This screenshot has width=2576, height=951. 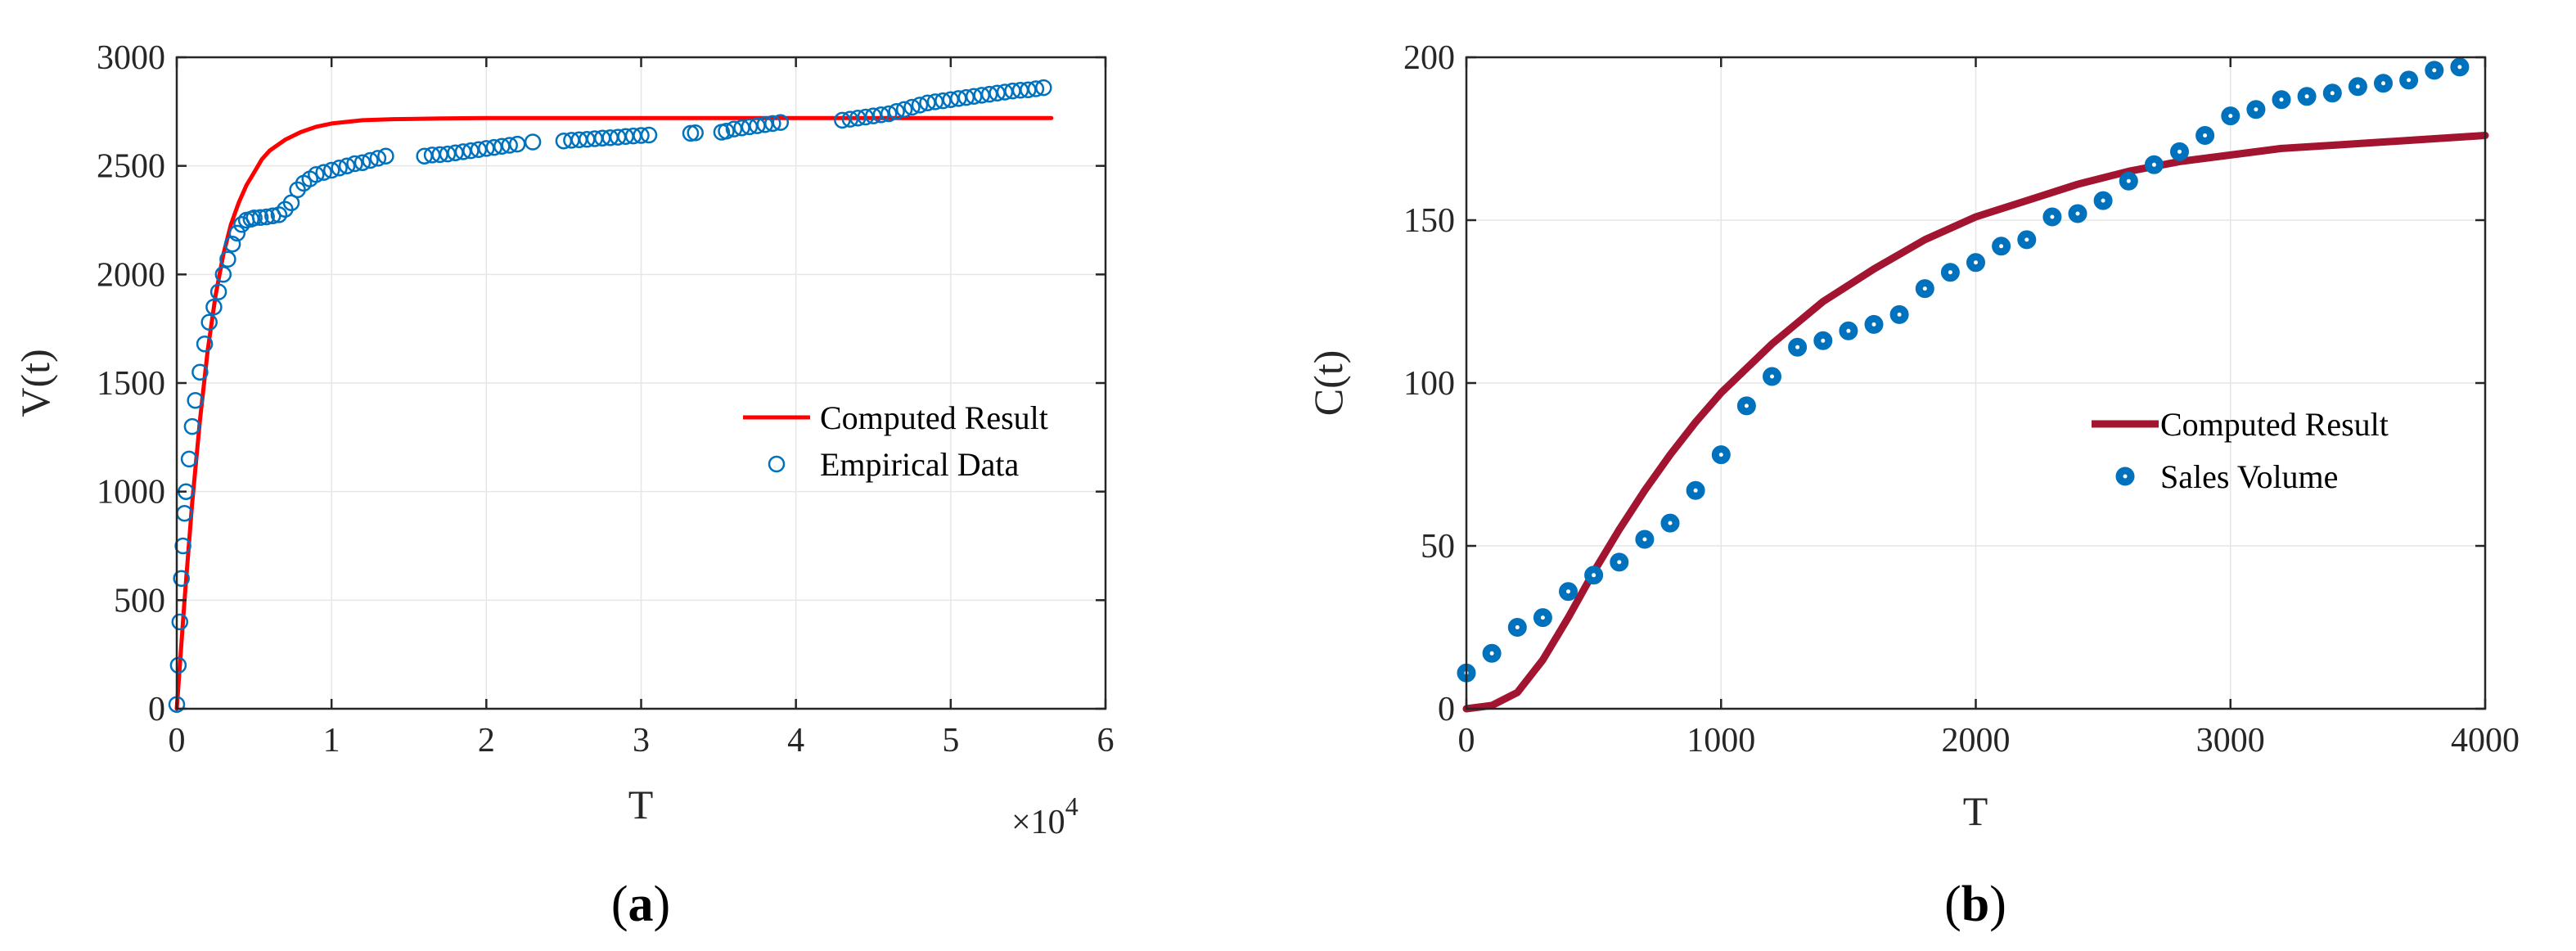 I want to click on caption-b-letter: b, so click(x=1975, y=905).